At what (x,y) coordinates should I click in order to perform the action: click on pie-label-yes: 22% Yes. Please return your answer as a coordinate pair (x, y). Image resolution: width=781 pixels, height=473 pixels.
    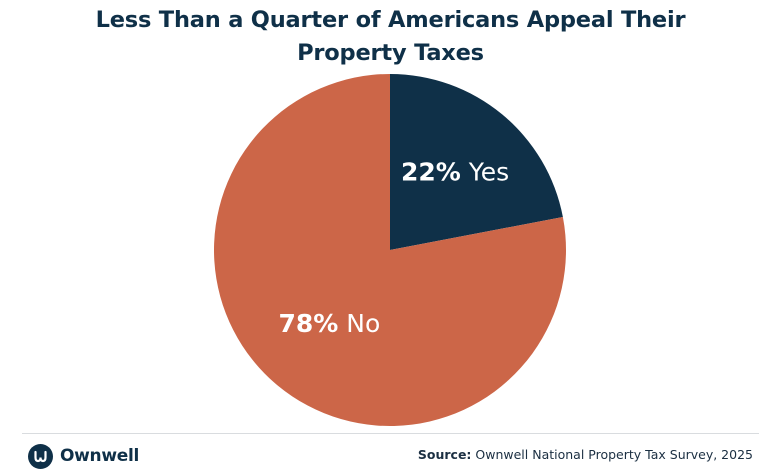
    Looking at the image, I should click on (455, 171).